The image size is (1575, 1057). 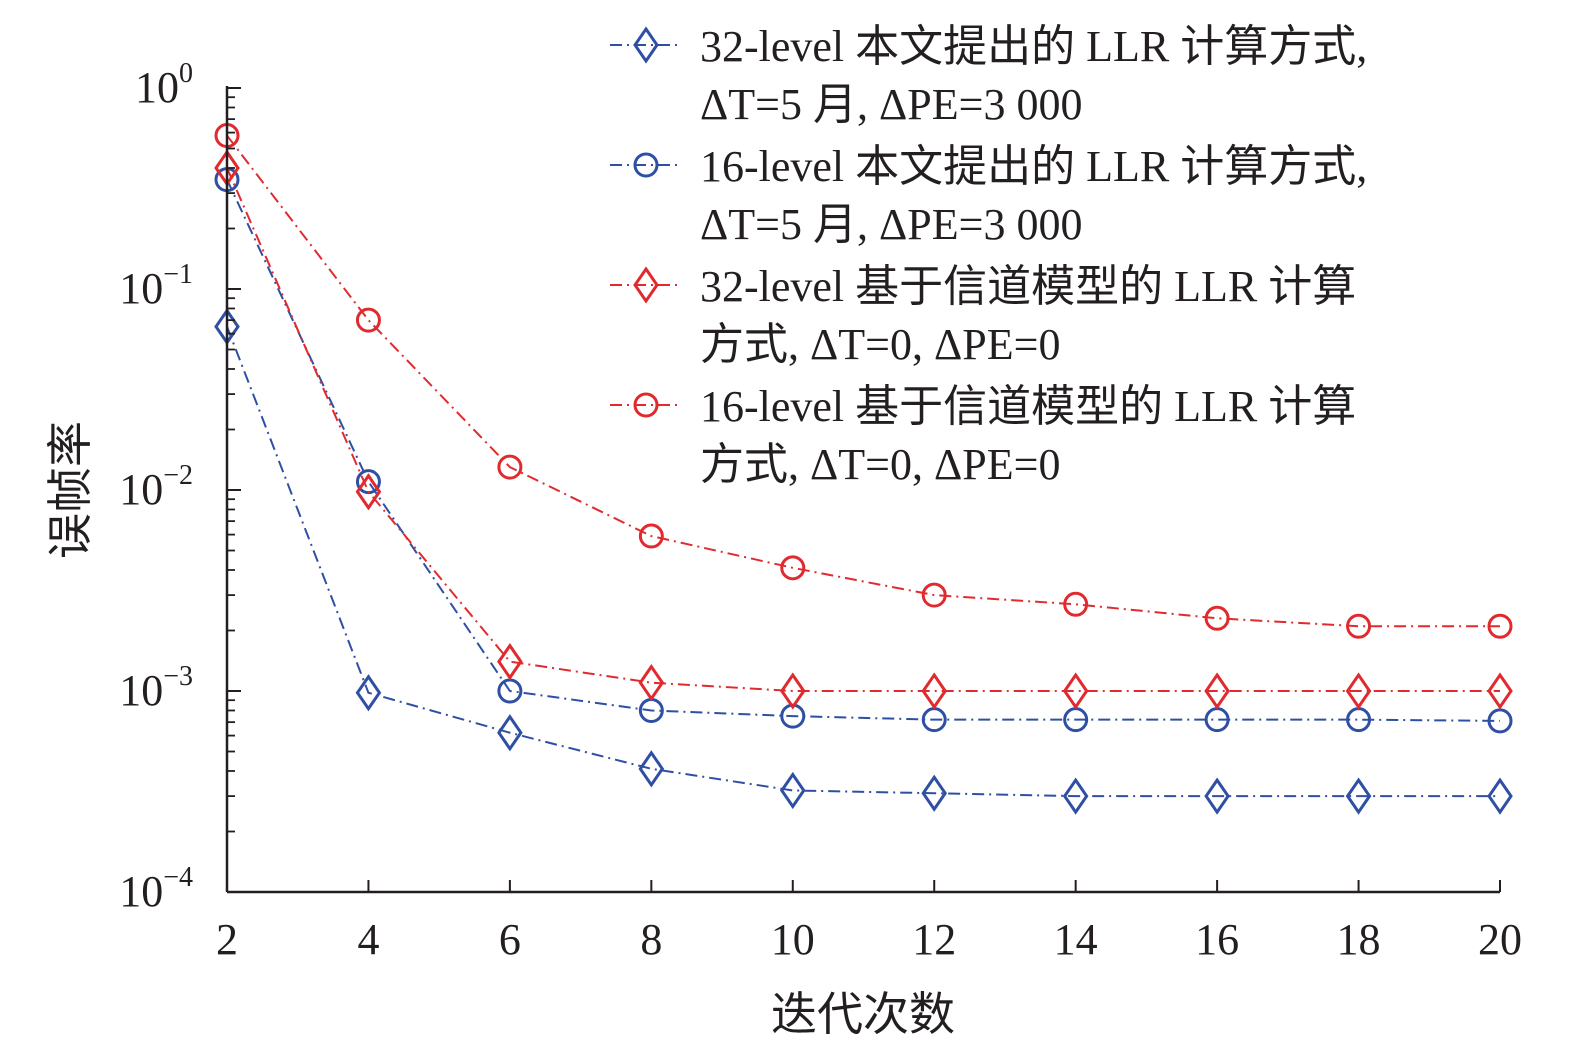 What do you see at coordinates (156, 487) in the screenshot?
I see `y-tick-label: 10⁻²` at bounding box center [156, 487].